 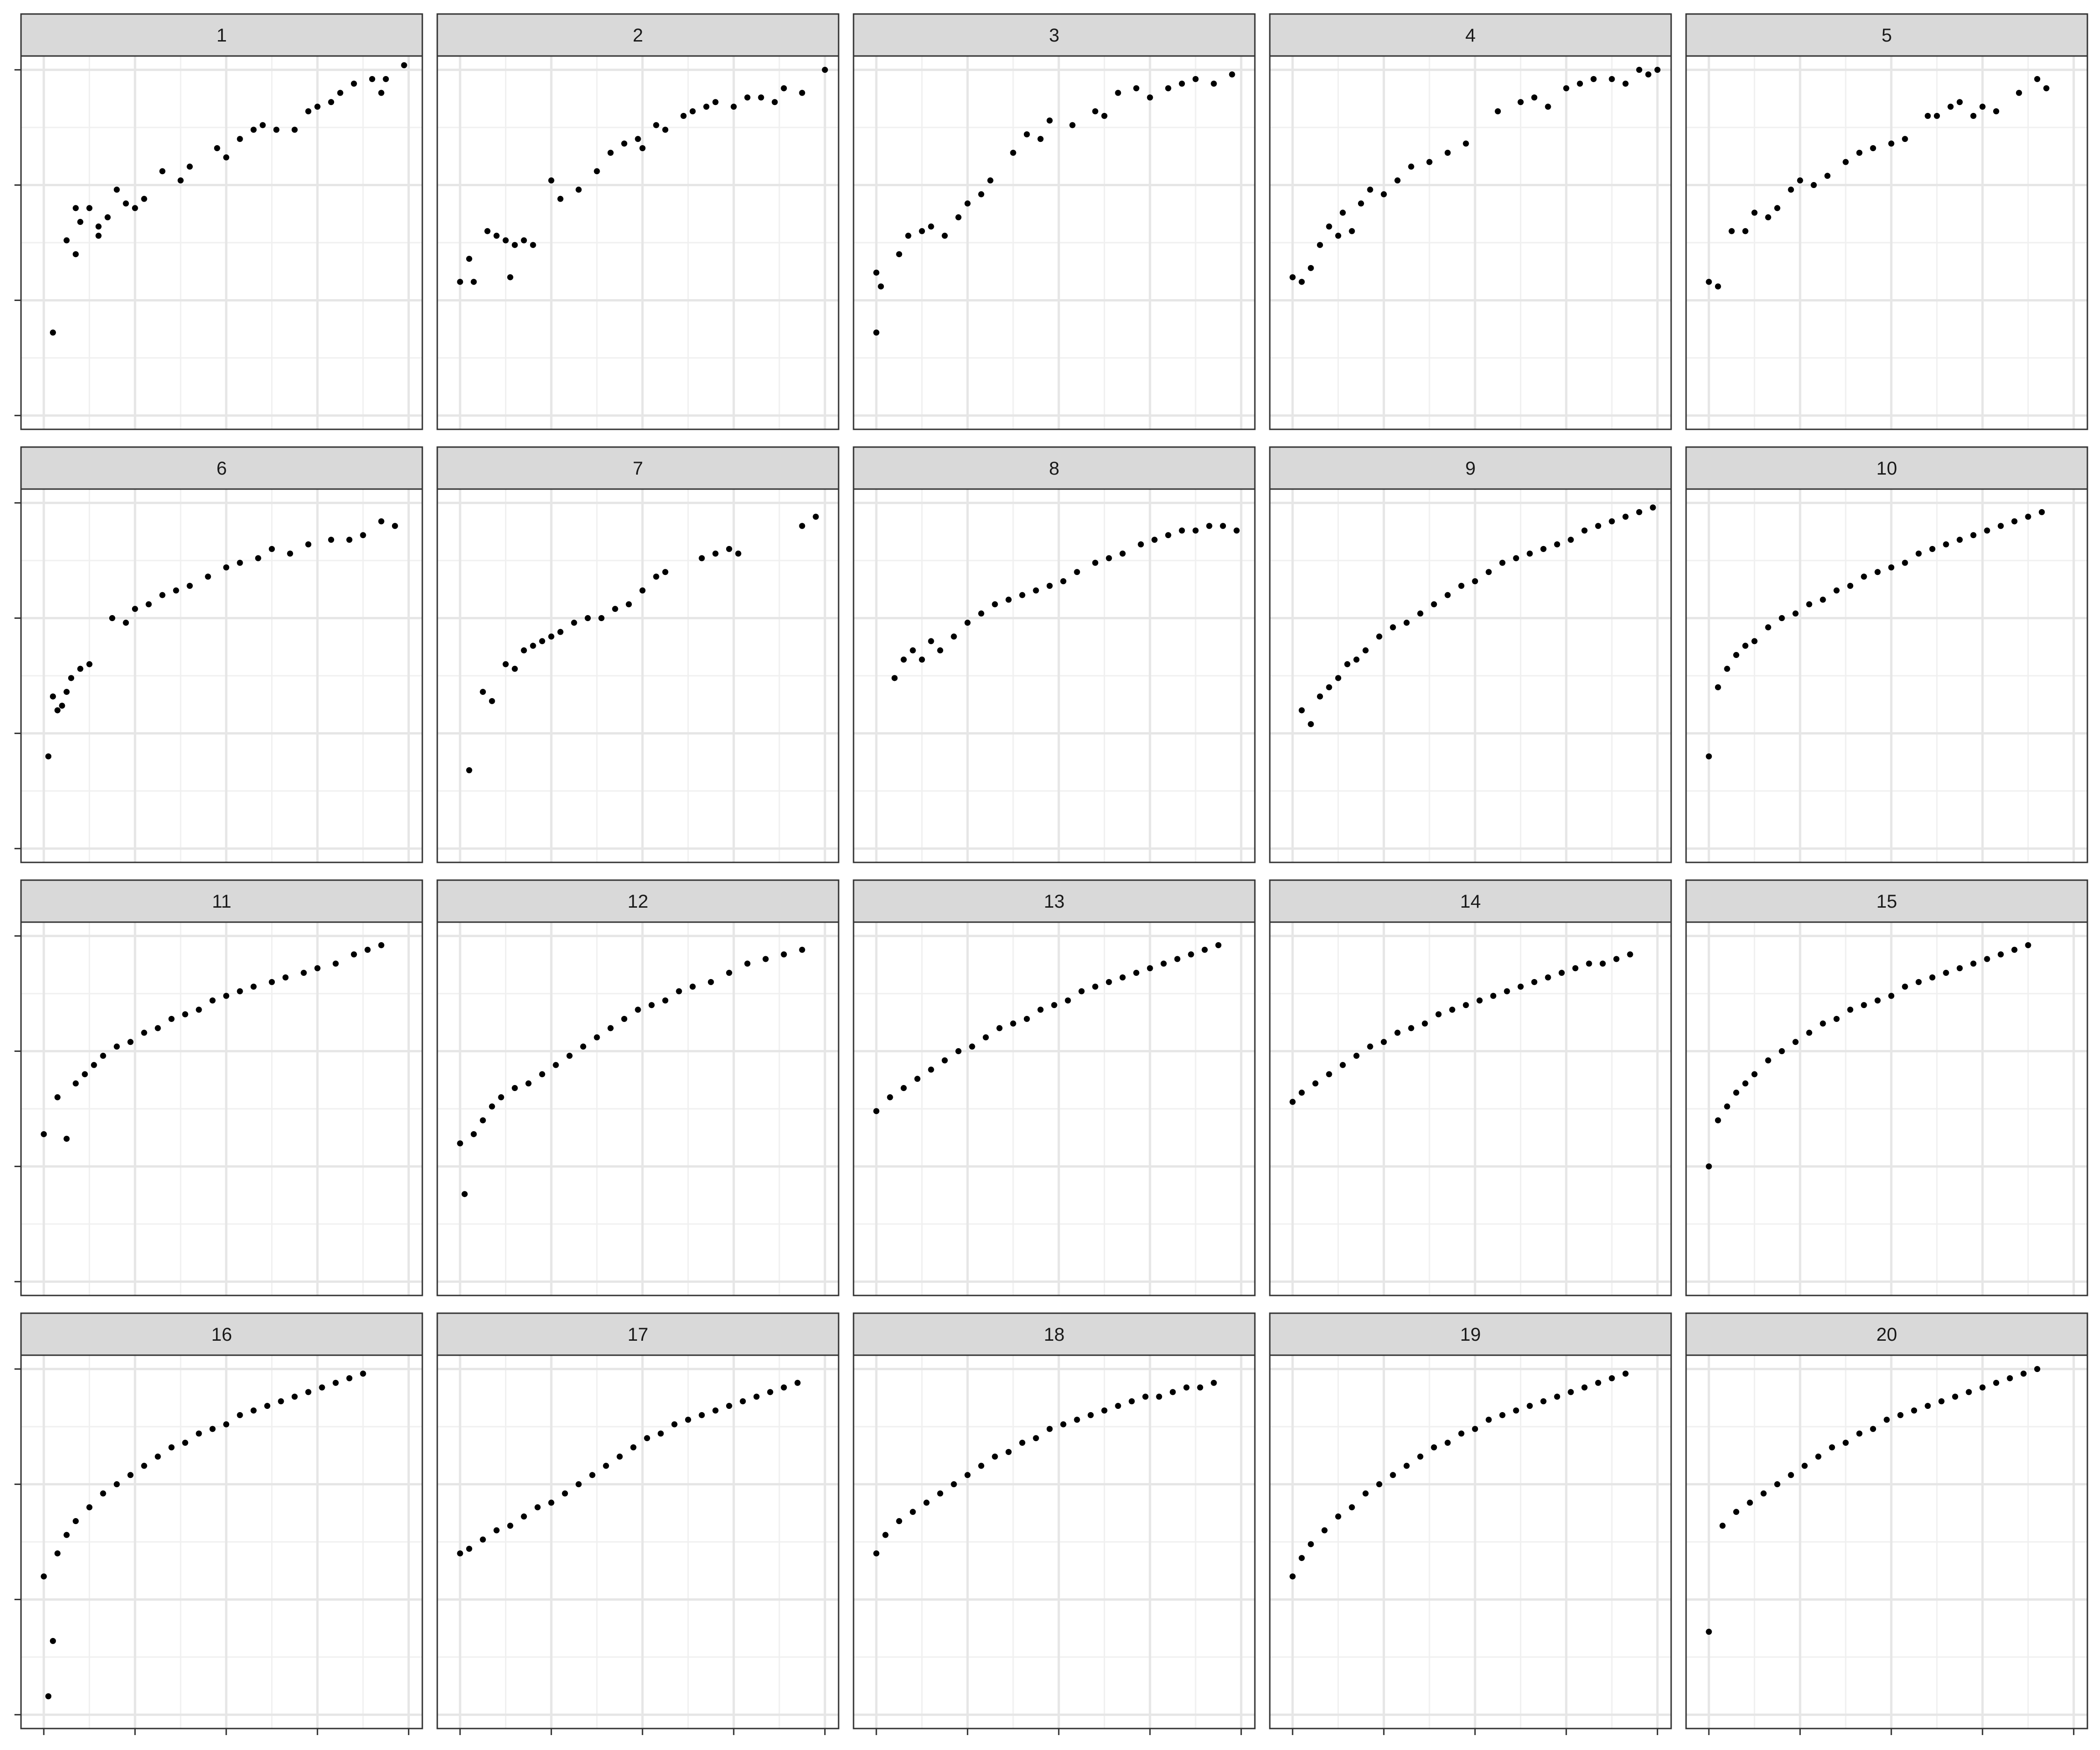 What do you see at coordinates (1886, 468) in the screenshot?
I see `facet-strip-label: 10` at bounding box center [1886, 468].